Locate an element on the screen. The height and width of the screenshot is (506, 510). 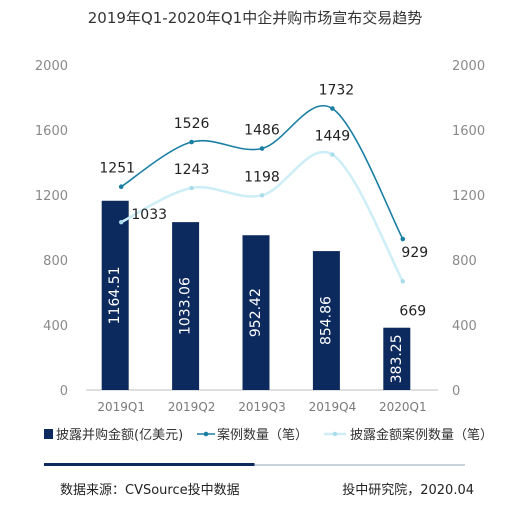
legend-label: 披露金额案例数量（笔） is located at coordinates (421, 435).